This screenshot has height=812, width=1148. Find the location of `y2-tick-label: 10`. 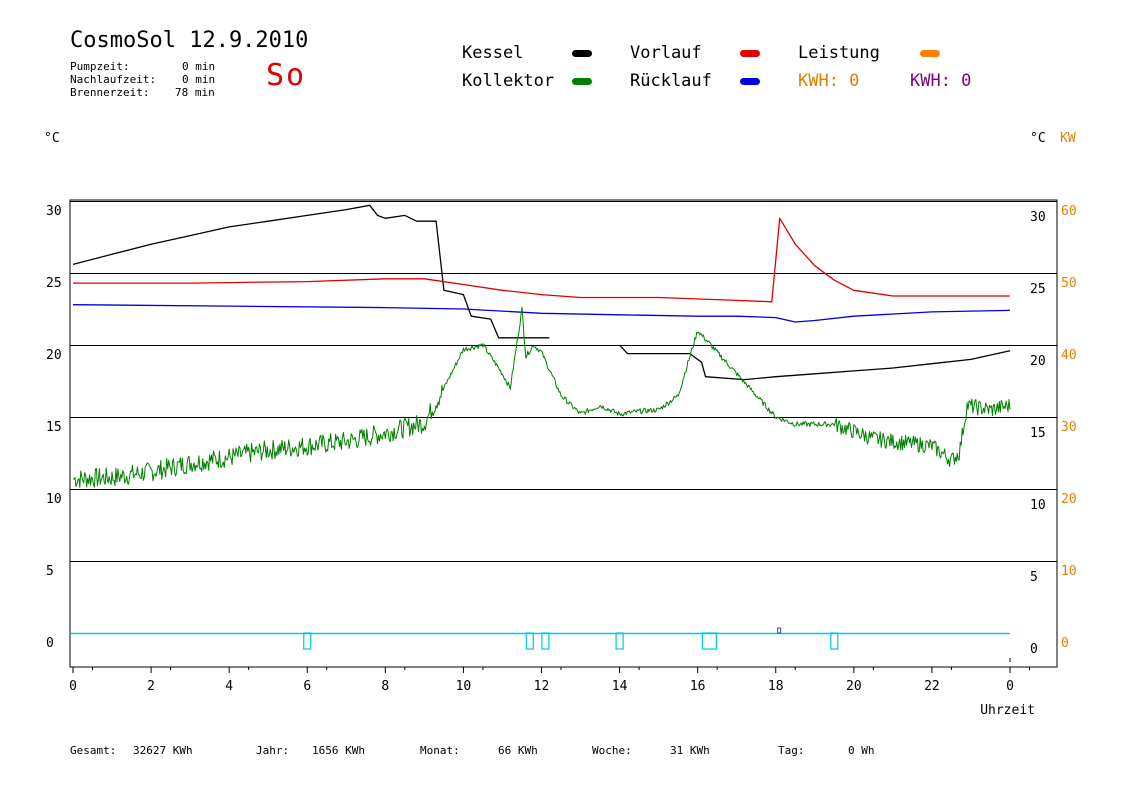

y2-tick-label: 10 is located at coordinates (1069, 571).